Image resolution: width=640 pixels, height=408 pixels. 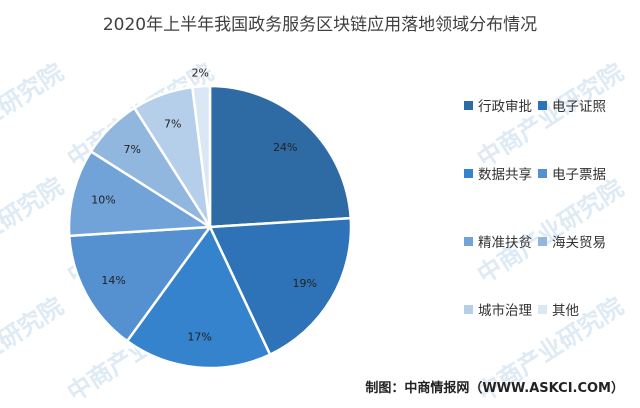 What do you see at coordinates (199, 337) in the screenshot?
I see `slice-data-label: 17%` at bounding box center [199, 337].